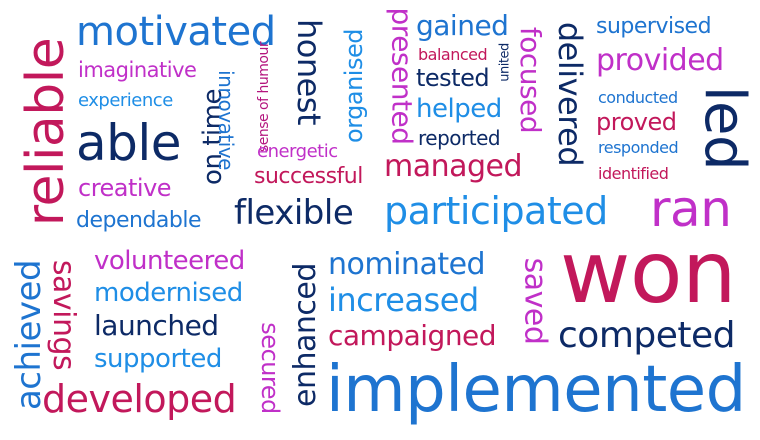 The width and height of the screenshot is (760, 440). Describe the element at coordinates (648, 273) in the screenshot. I see `word-won: won` at that location.